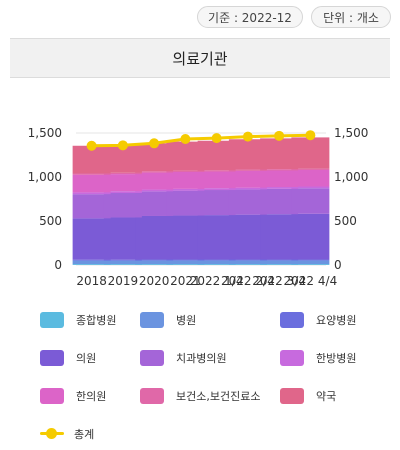 The image size is (400, 450). Describe the element at coordinates (52, 434) in the screenshot. I see `legend-line-marker` at that location.